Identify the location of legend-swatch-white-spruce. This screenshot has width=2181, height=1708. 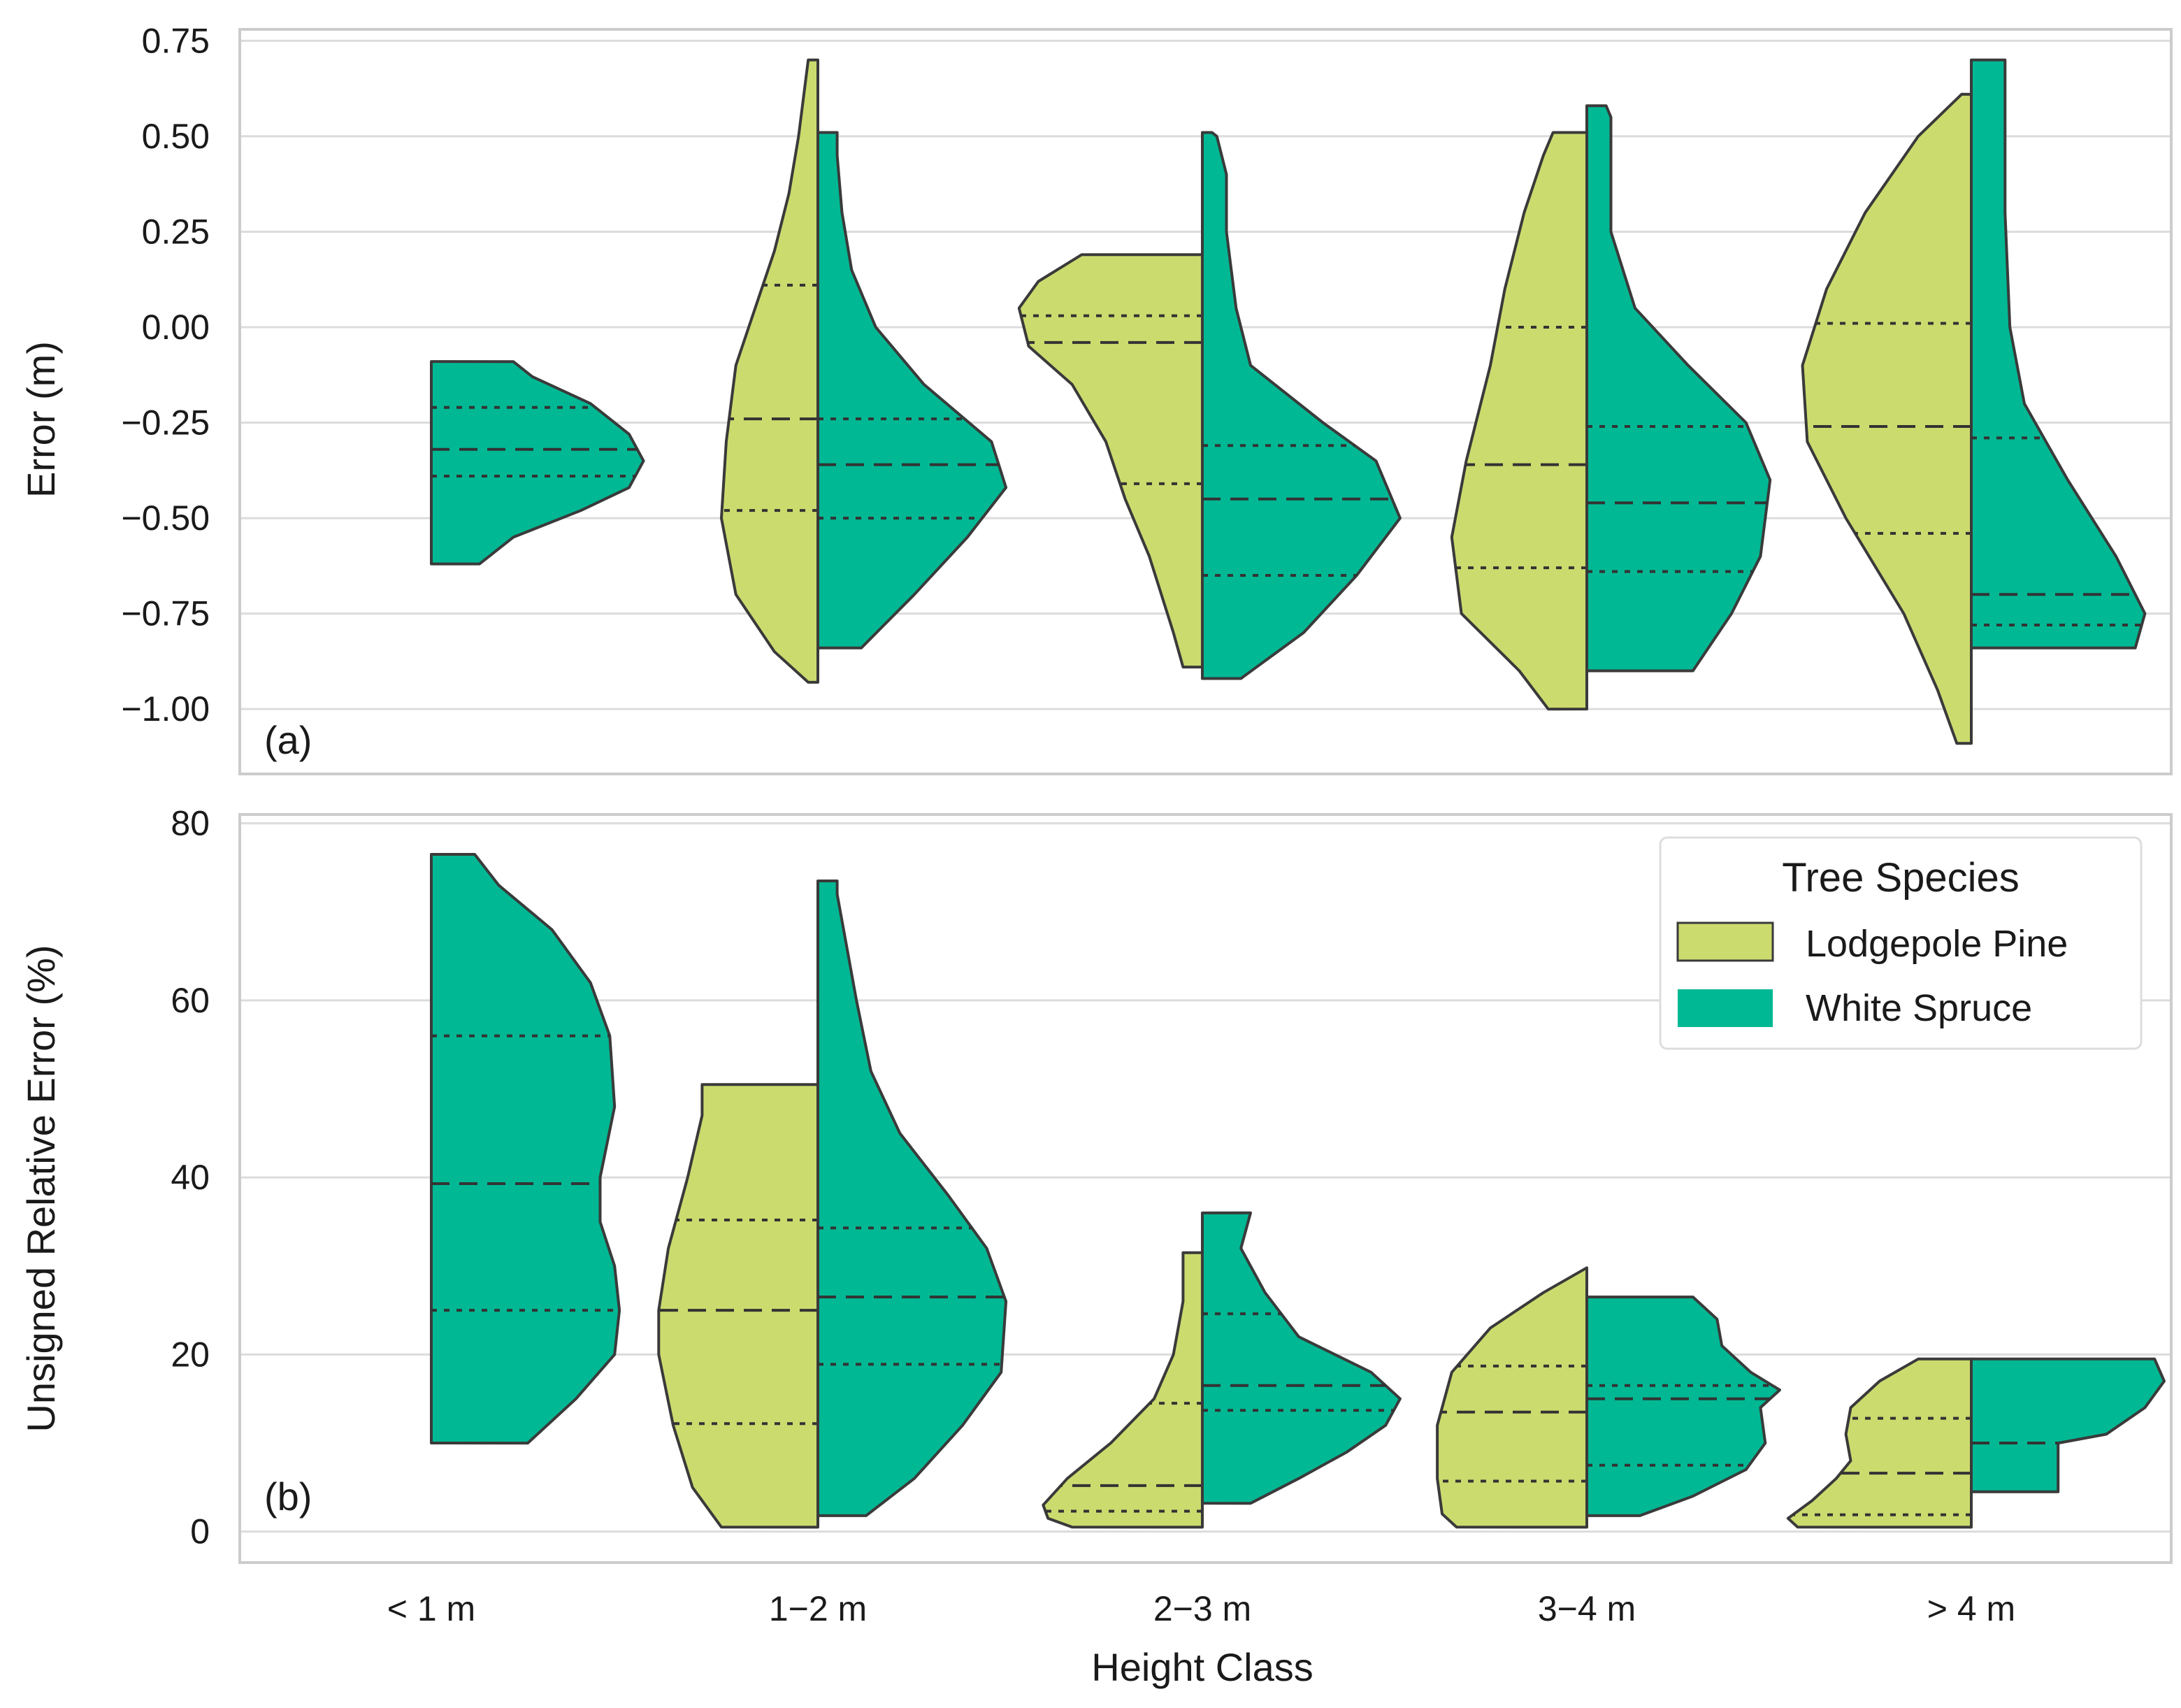
(1725, 1008).